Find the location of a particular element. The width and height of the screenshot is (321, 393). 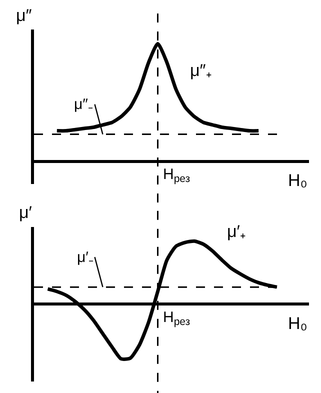

series-label: μ′₊ is located at coordinates (236, 231).